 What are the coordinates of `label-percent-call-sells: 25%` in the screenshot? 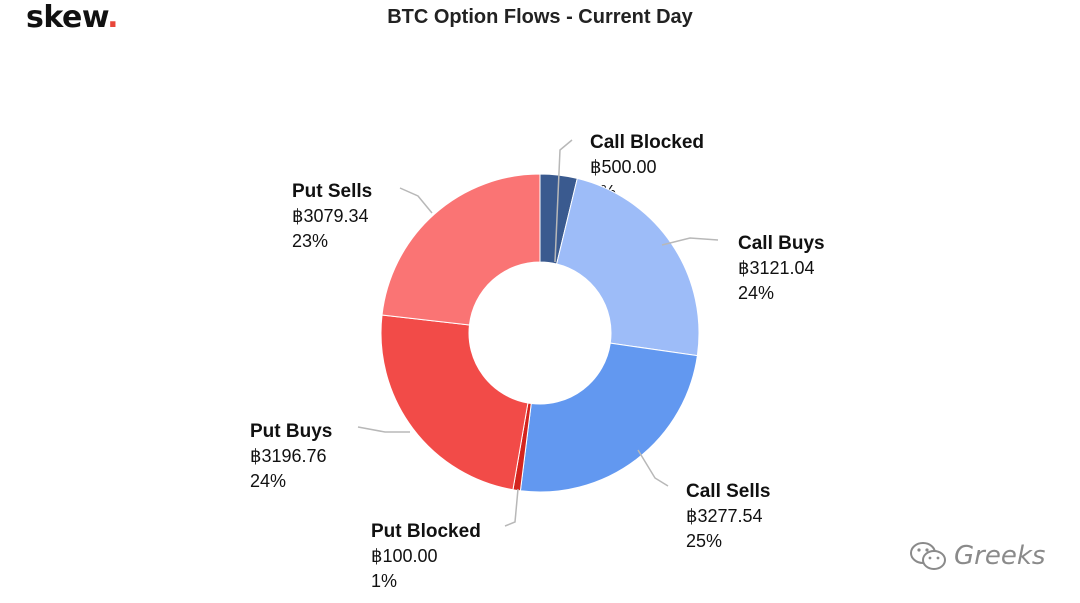 It's located at (704, 541).